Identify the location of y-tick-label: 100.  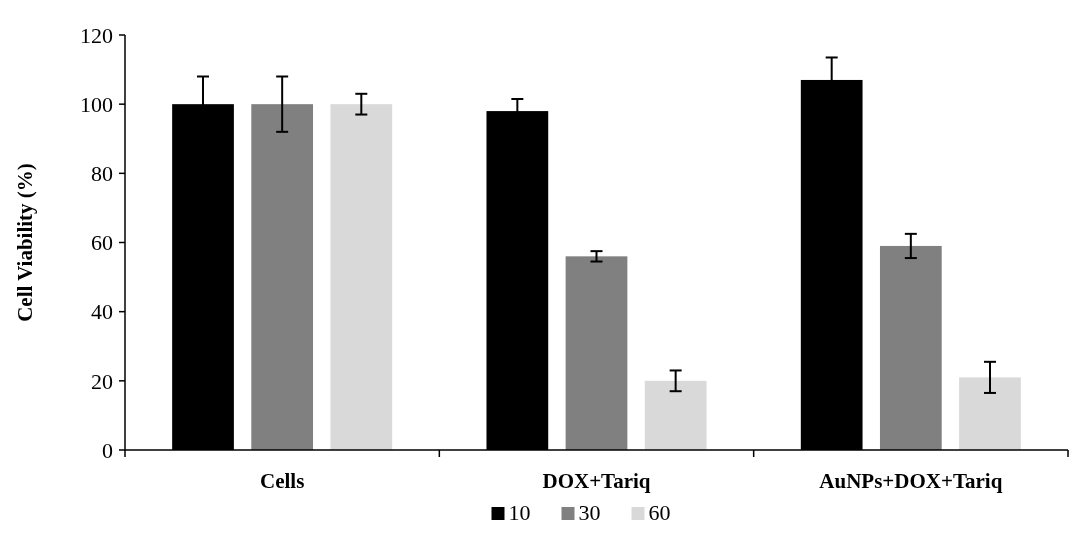
(96, 104).